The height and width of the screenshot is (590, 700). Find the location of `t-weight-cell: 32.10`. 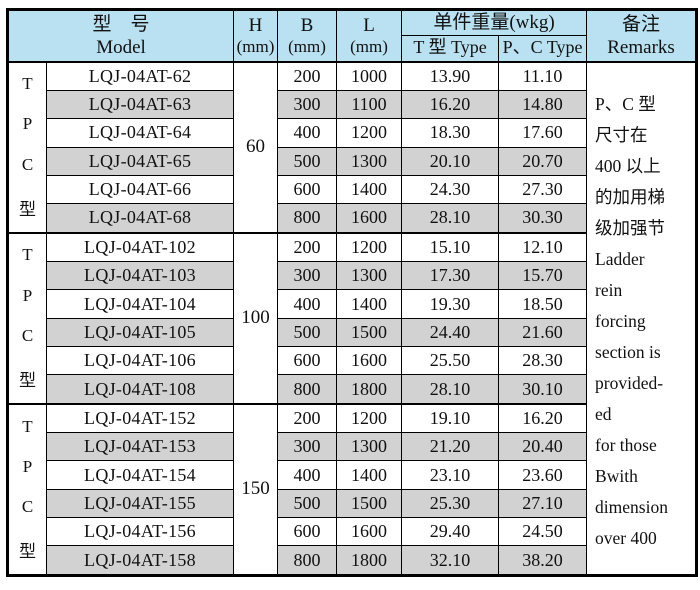

t-weight-cell: 32.10 is located at coordinates (450, 560).